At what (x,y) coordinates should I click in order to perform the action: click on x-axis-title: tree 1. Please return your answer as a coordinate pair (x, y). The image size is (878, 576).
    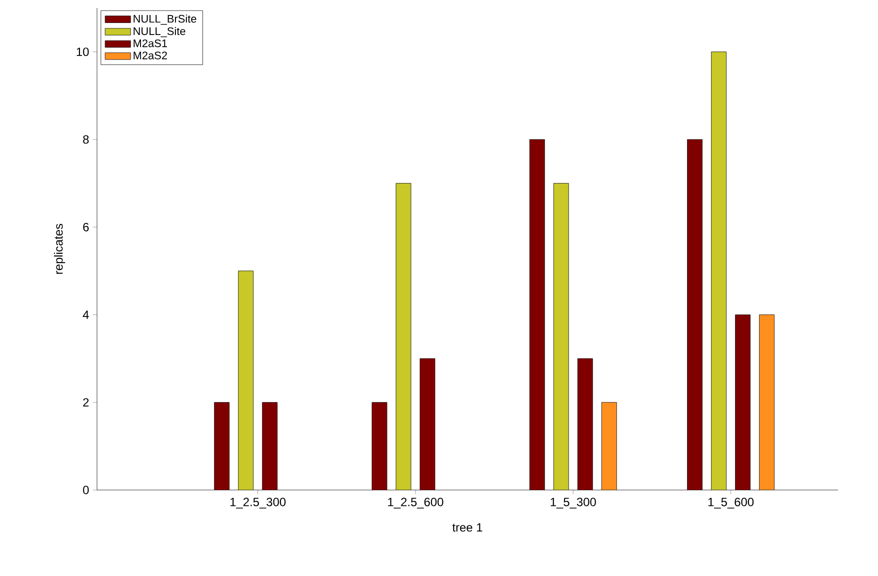
    Looking at the image, I should click on (467, 527).